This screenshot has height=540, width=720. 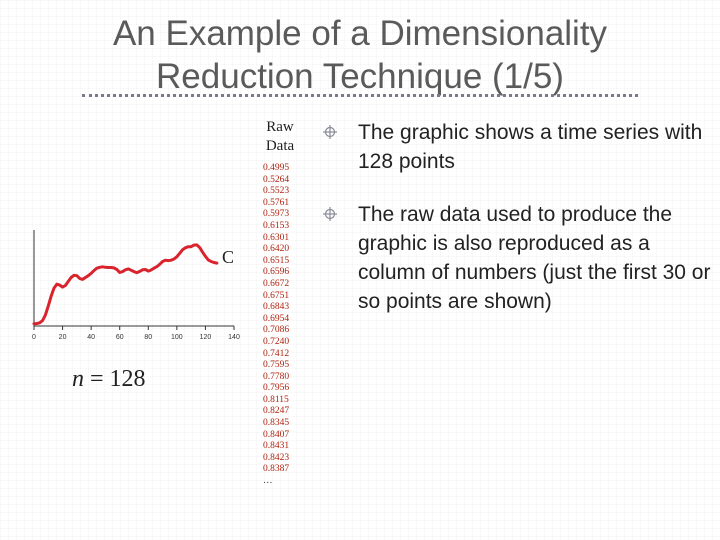 I want to click on n-value: = 128, so click(x=118, y=379).